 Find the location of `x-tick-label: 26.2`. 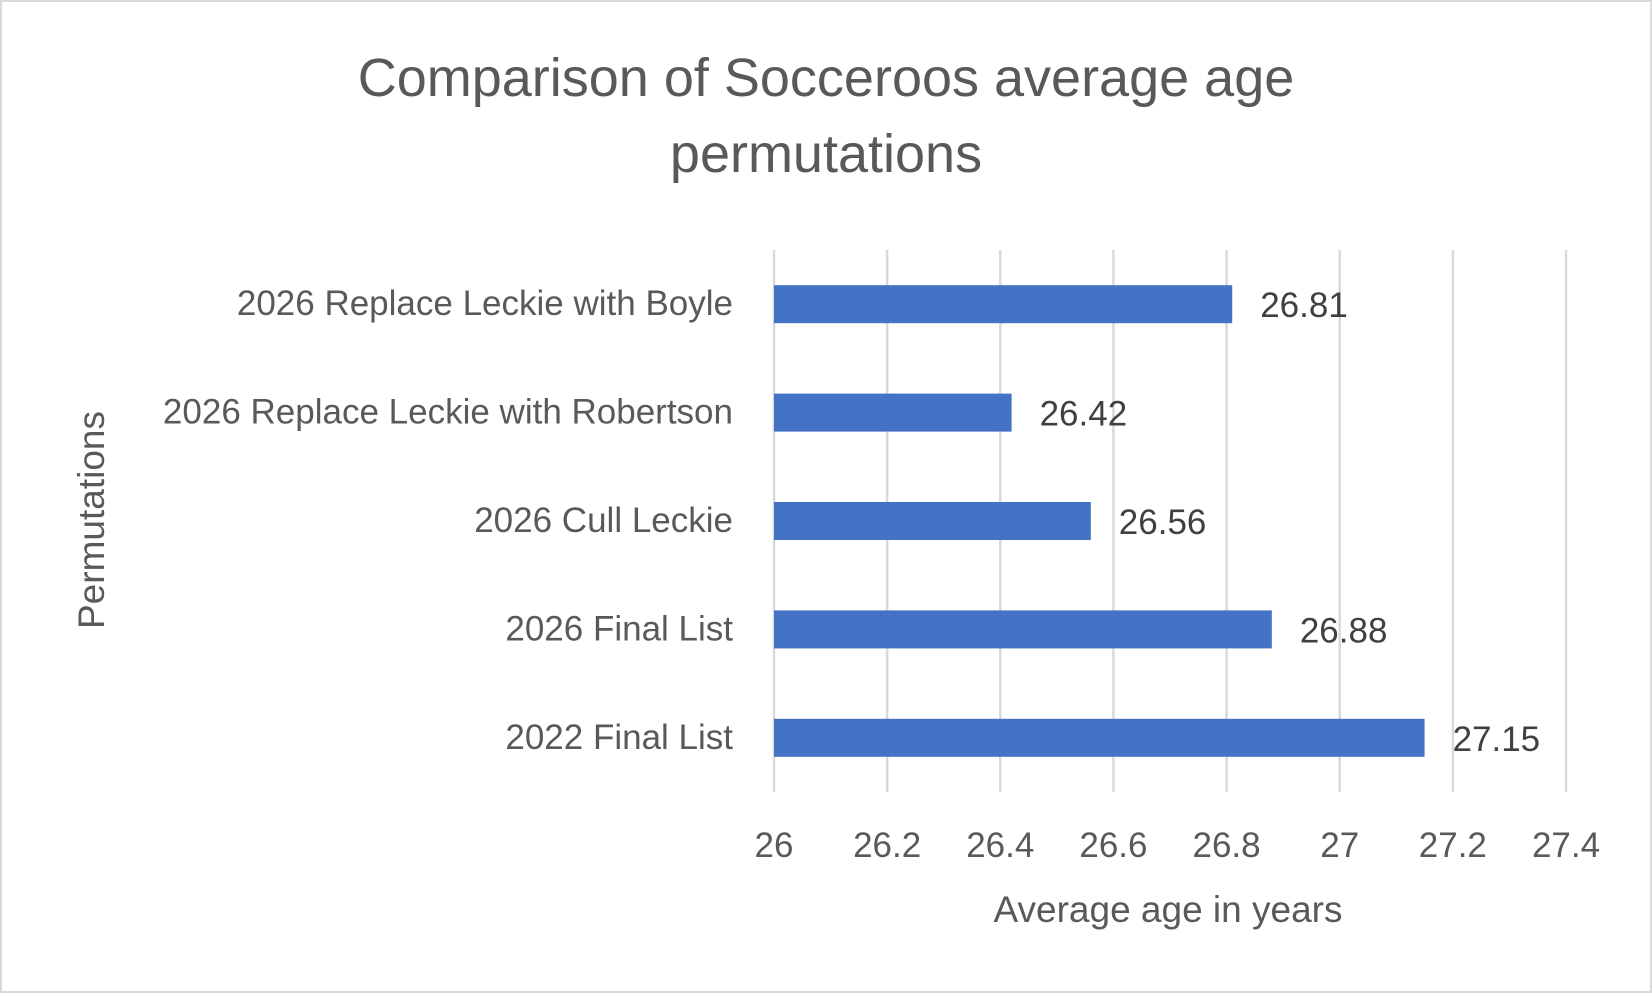

x-tick-label: 26.2 is located at coordinates (887, 845).